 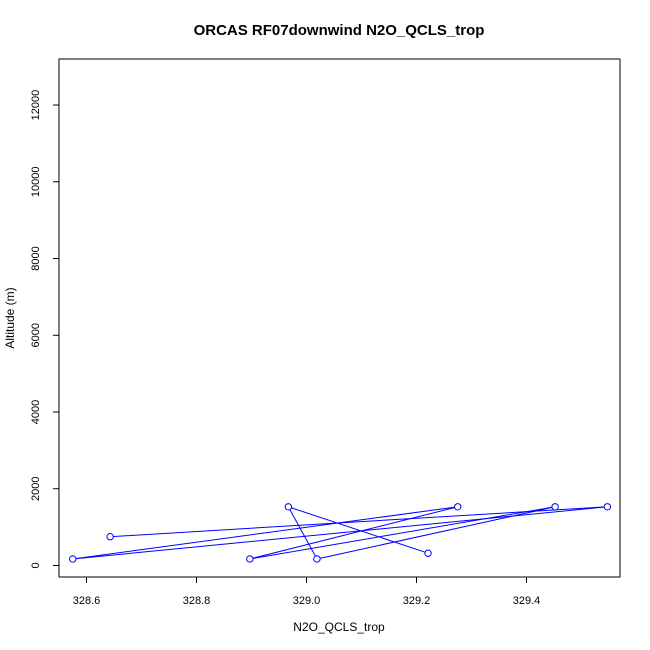 What do you see at coordinates (10, 317) in the screenshot?
I see `y-axis-label: Altitude (m)` at bounding box center [10, 317].